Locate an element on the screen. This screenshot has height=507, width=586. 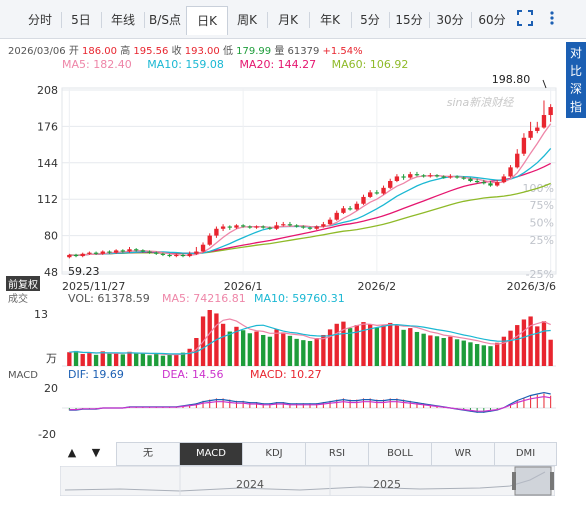
prev-arrow-icon: ▲ is located at coordinates (72, 452).